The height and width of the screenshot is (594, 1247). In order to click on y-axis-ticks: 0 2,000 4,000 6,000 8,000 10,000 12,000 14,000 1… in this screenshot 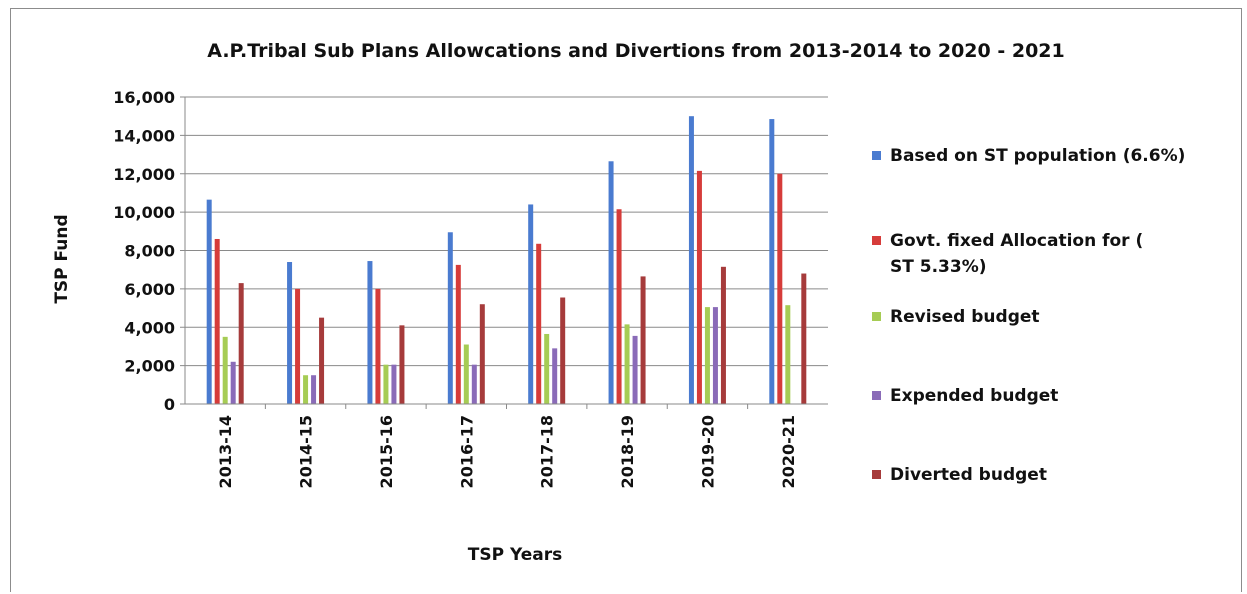, I will do `click(149, 251)`.